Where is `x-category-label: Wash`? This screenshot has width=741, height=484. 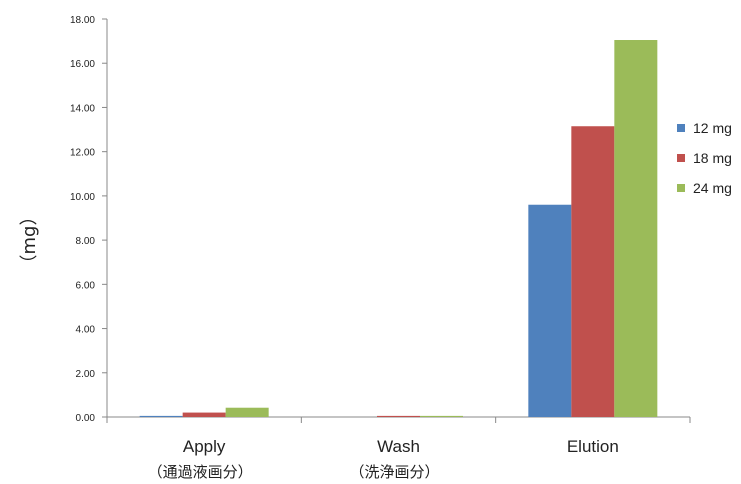 x-category-label: Wash is located at coordinates (398, 446).